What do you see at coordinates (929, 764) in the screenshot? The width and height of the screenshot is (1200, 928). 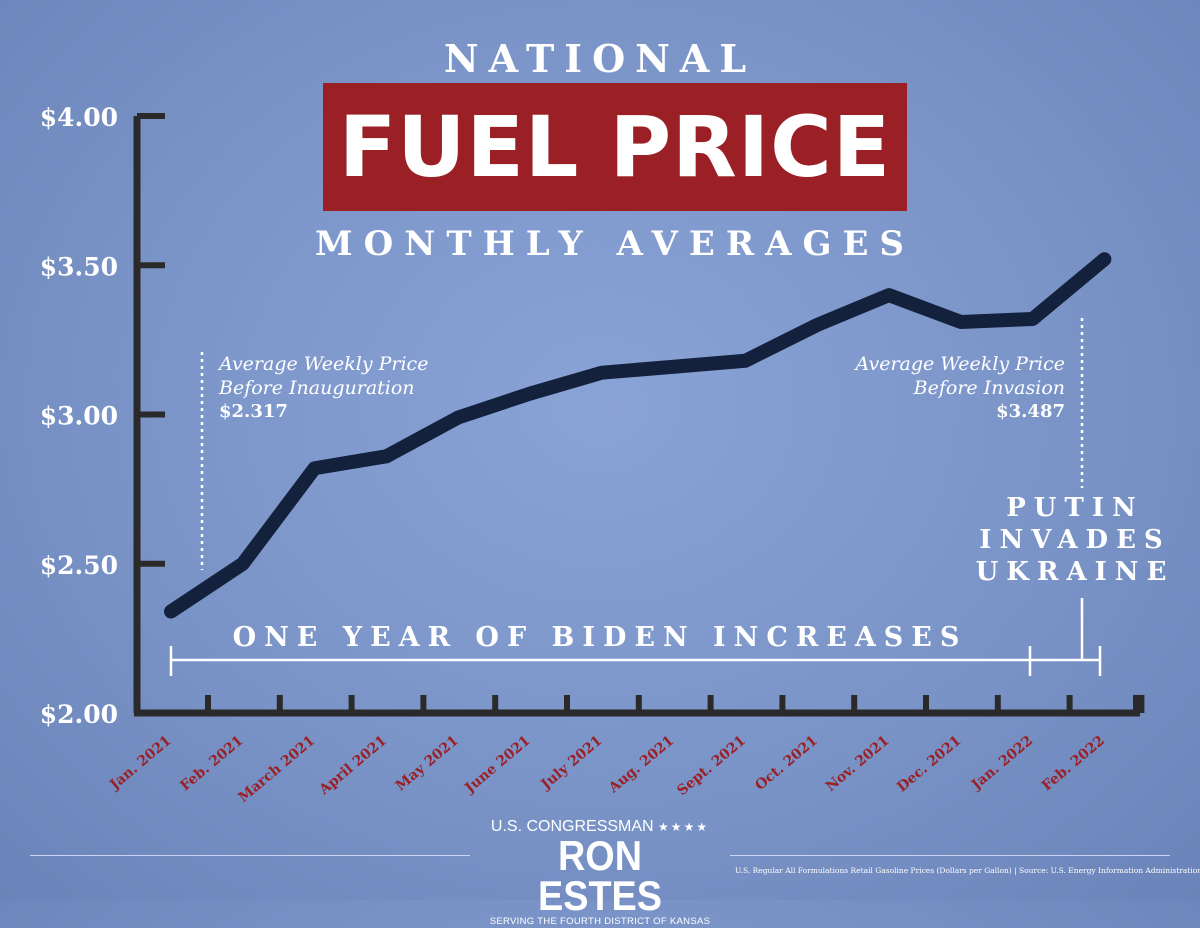 I see `x-tick-label: Dec. 2021` at bounding box center [929, 764].